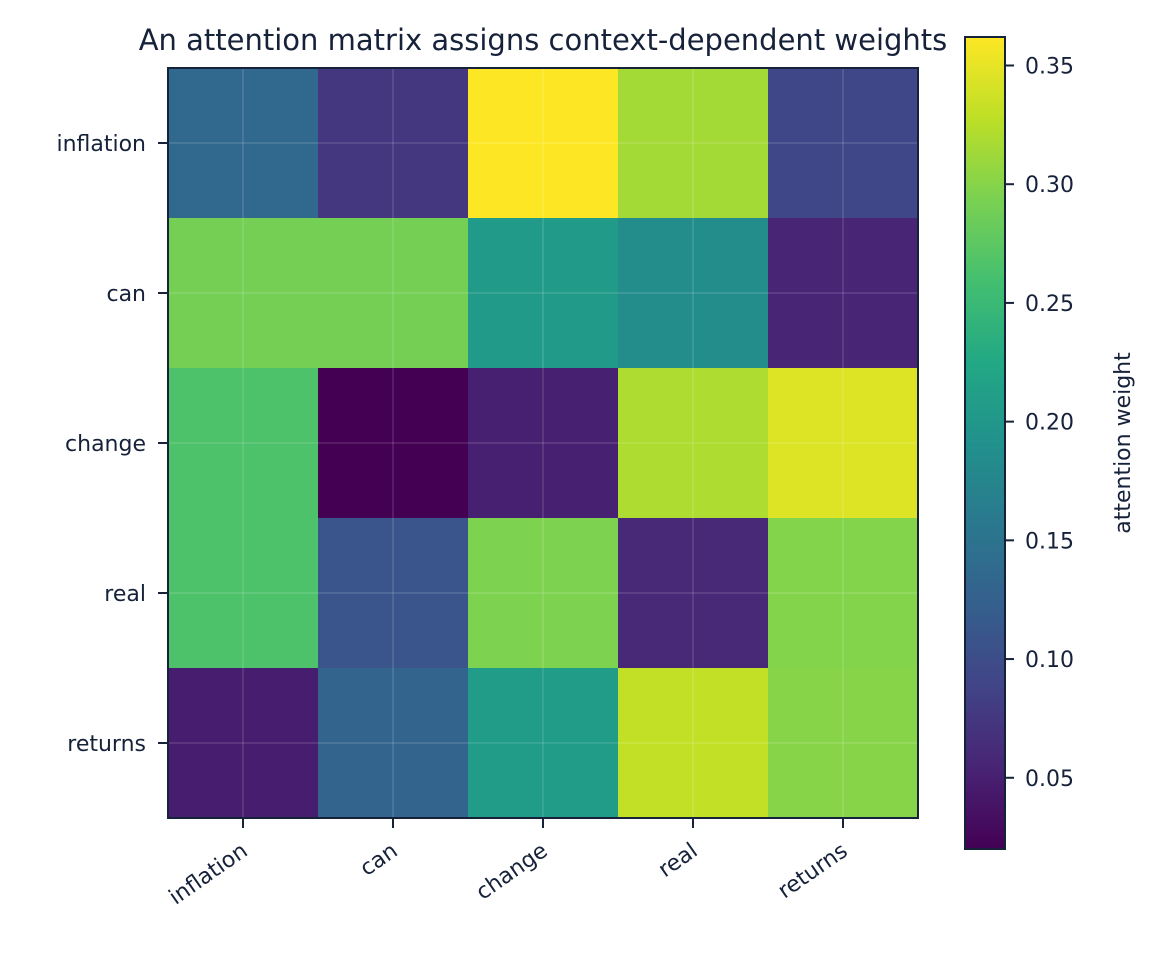 The width and height of the screenshot is (1157, 957). What do you see at coordinates (125, 594) in the screenshot?
I see `y-tick-label: real` at bounding box center [125, 594].